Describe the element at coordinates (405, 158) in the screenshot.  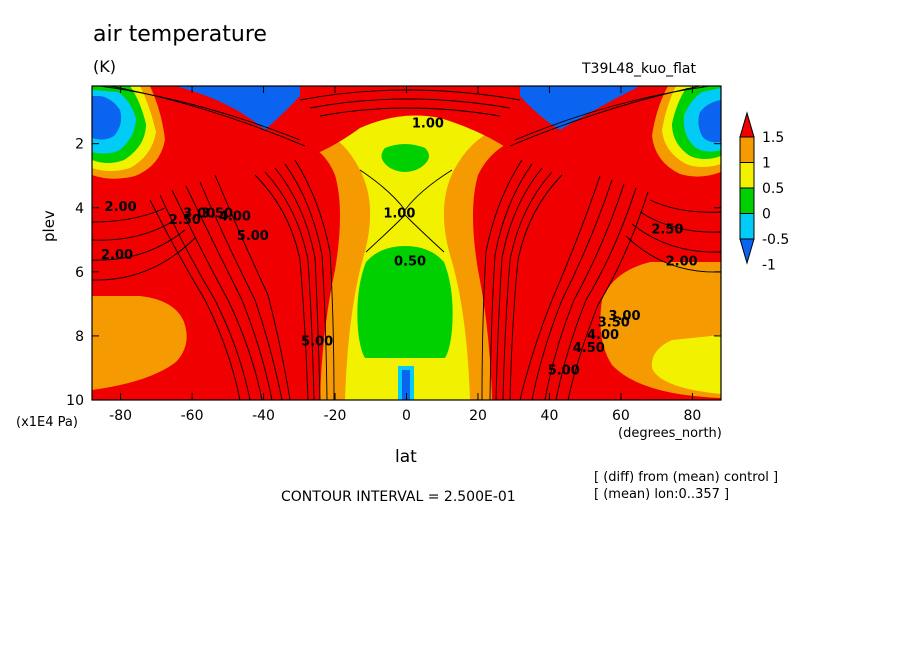
I see `upper-green` at that location.